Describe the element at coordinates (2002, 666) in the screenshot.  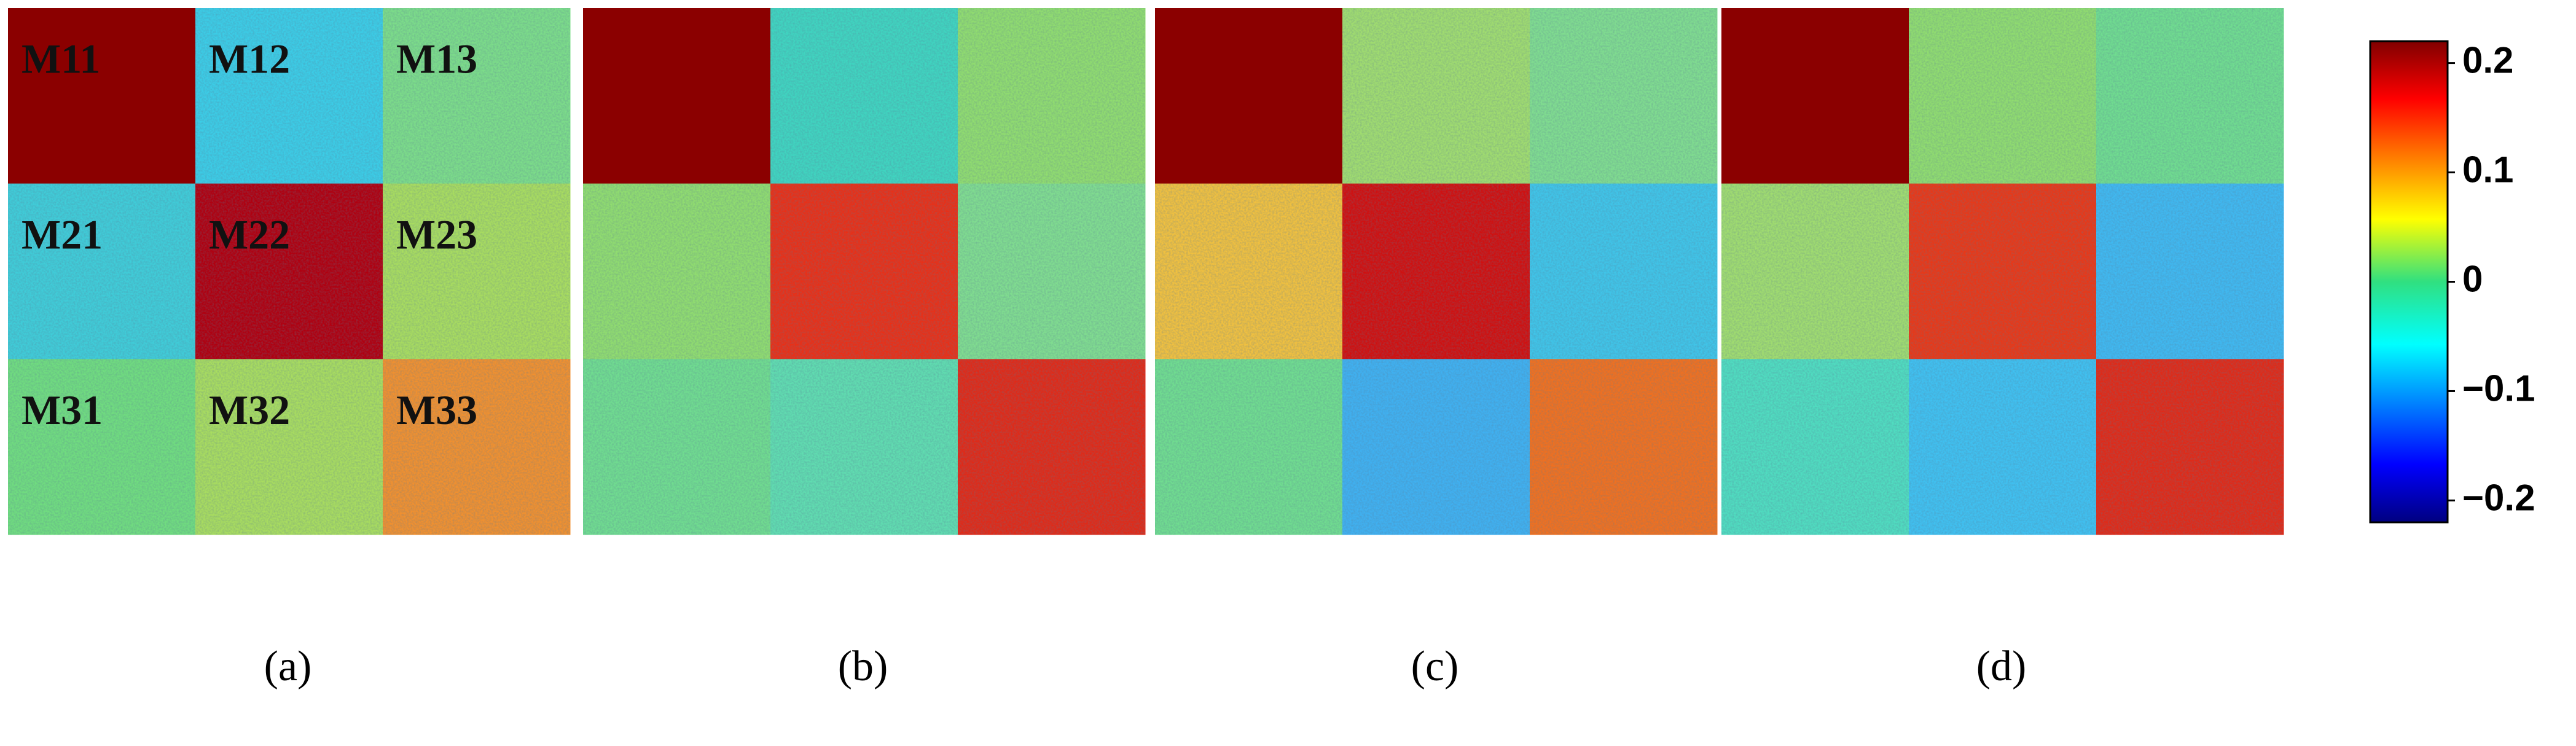
I see `panel-label: (d)` at that location.